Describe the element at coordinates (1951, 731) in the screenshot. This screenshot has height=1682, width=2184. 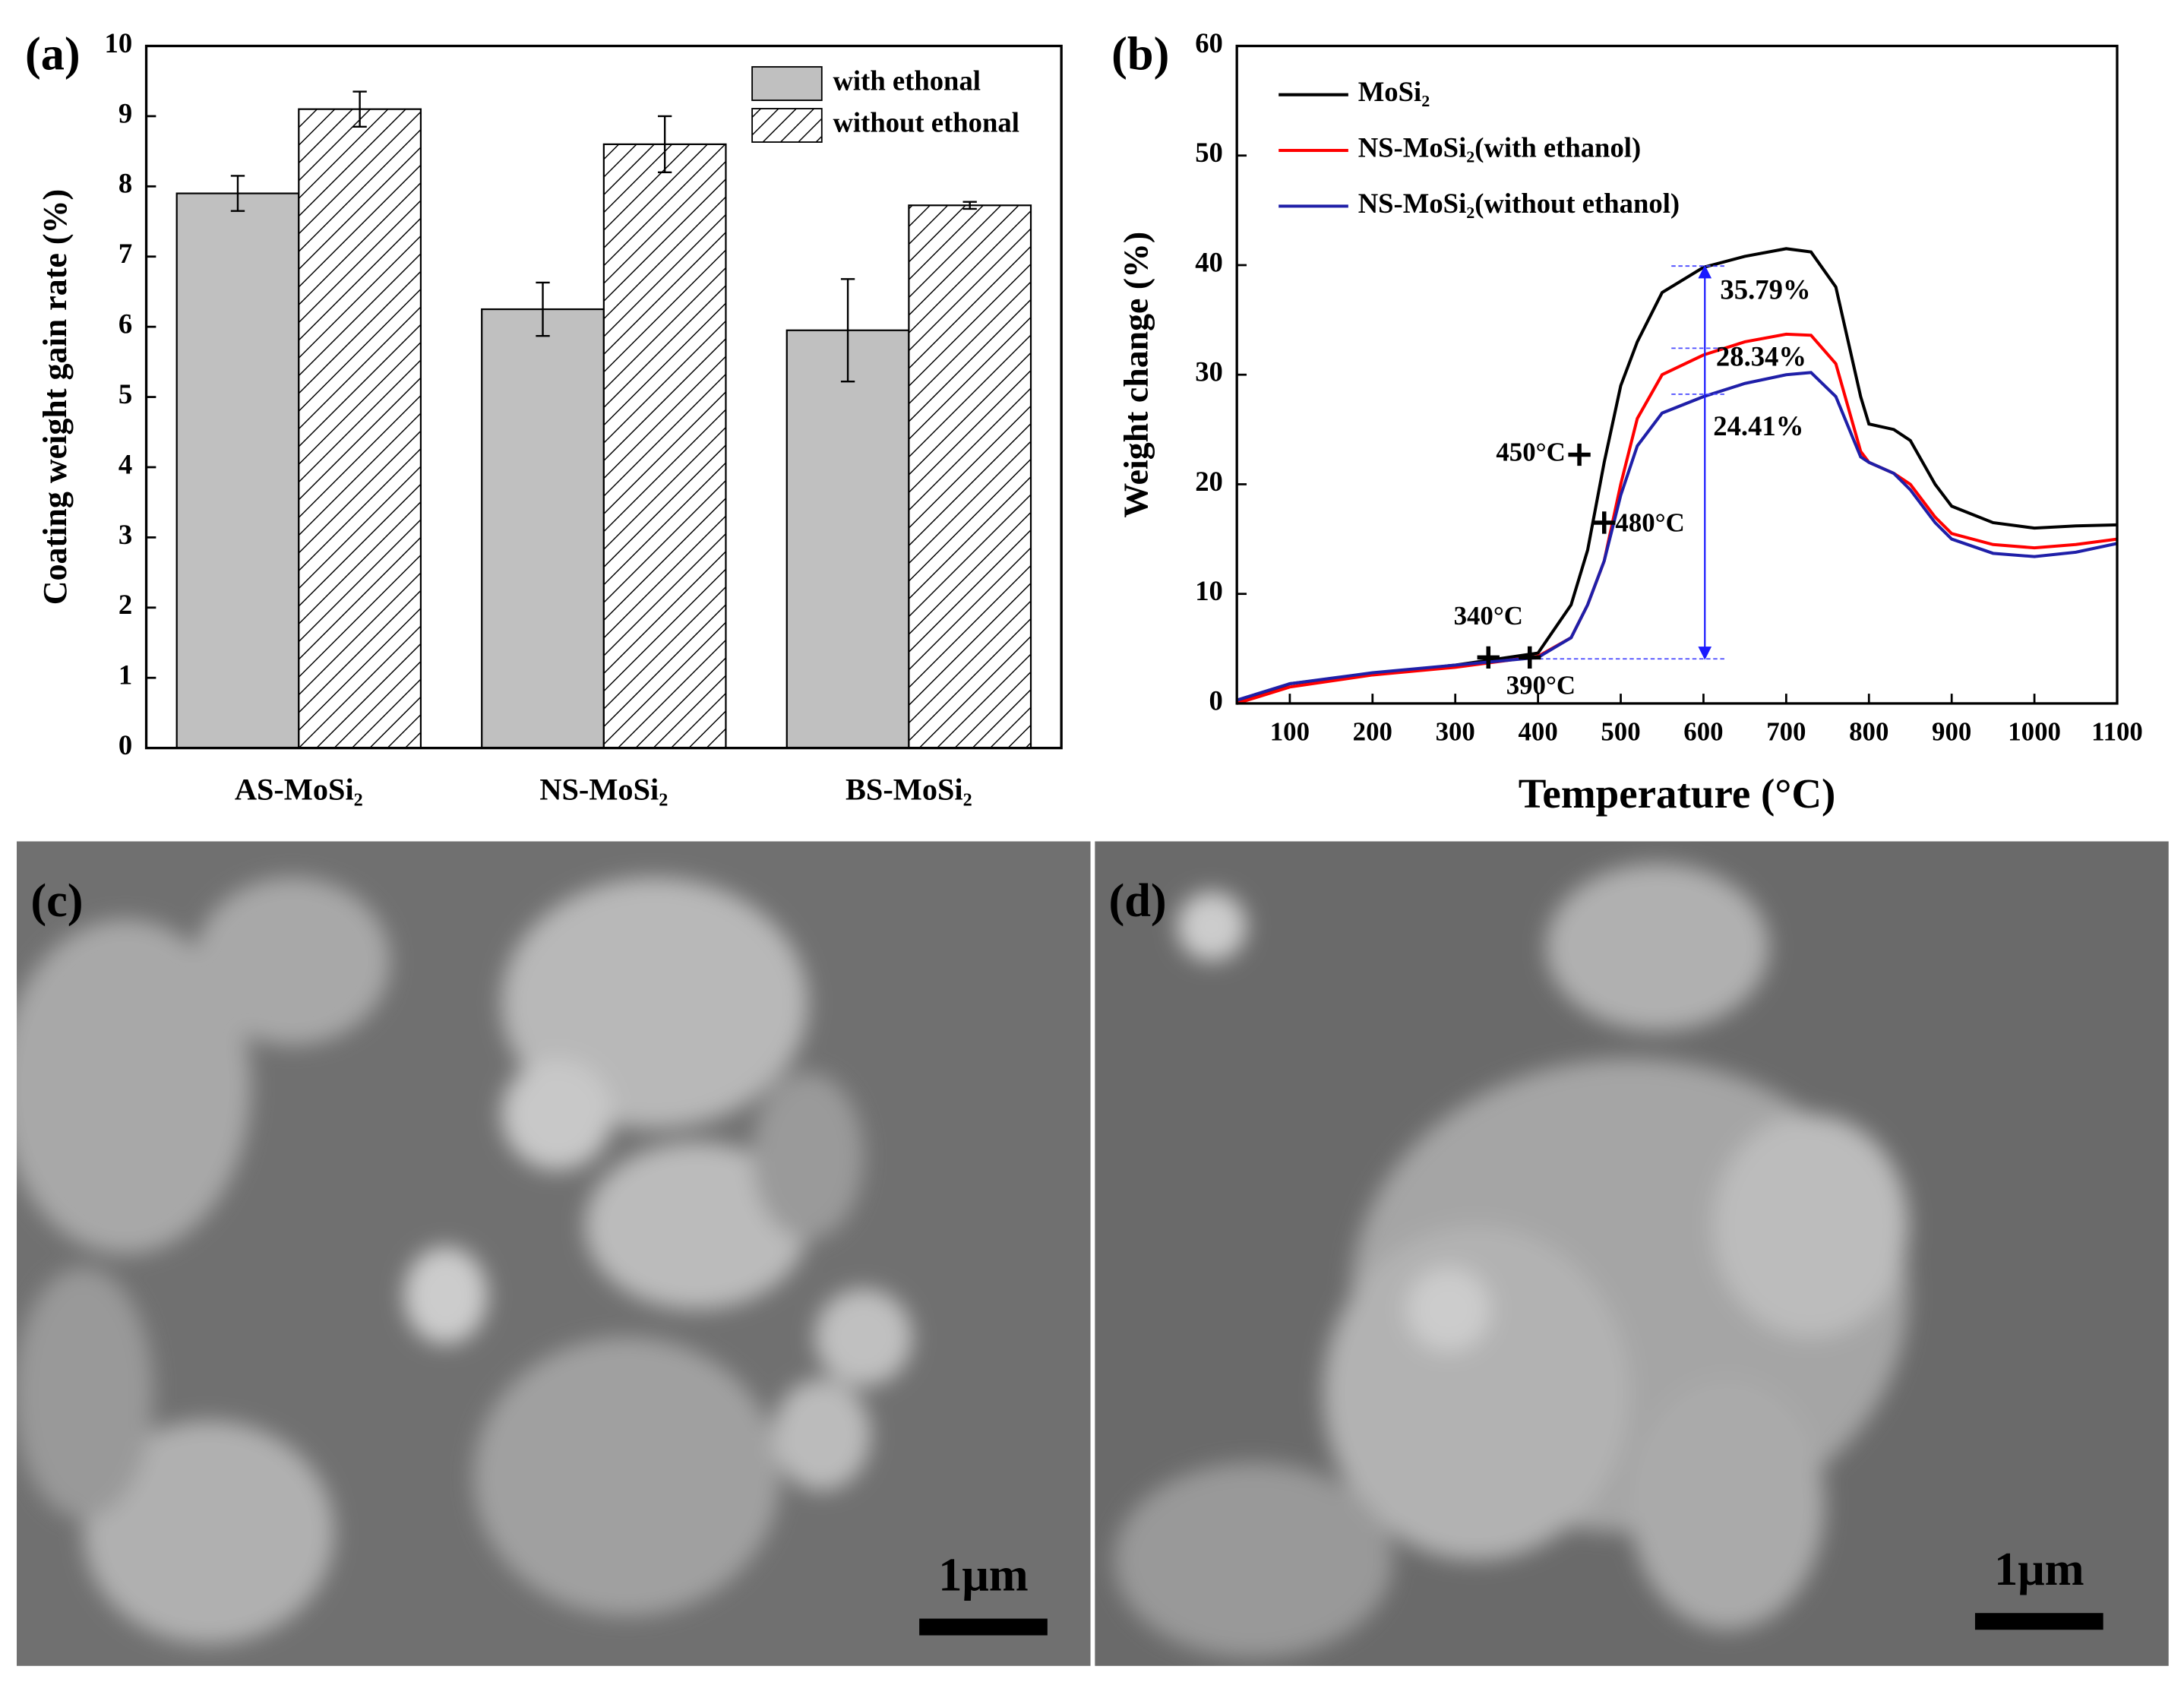
I see `x-tick-label: 900` at that location.